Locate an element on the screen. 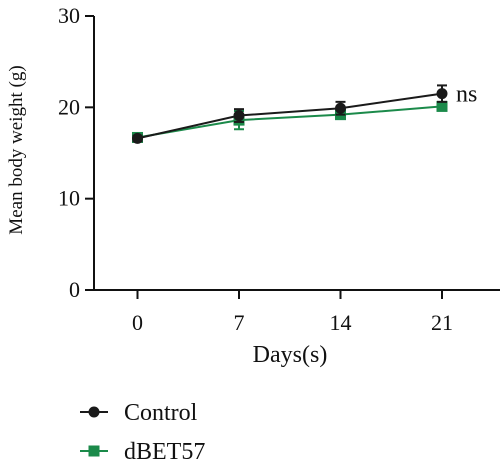  x-axis-title: Days(s) is located at coordinates (290, 355).